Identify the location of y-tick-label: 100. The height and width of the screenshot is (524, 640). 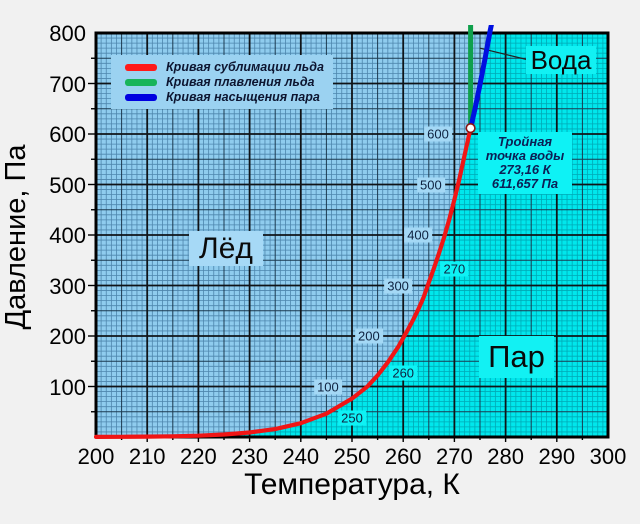
(67, 387).